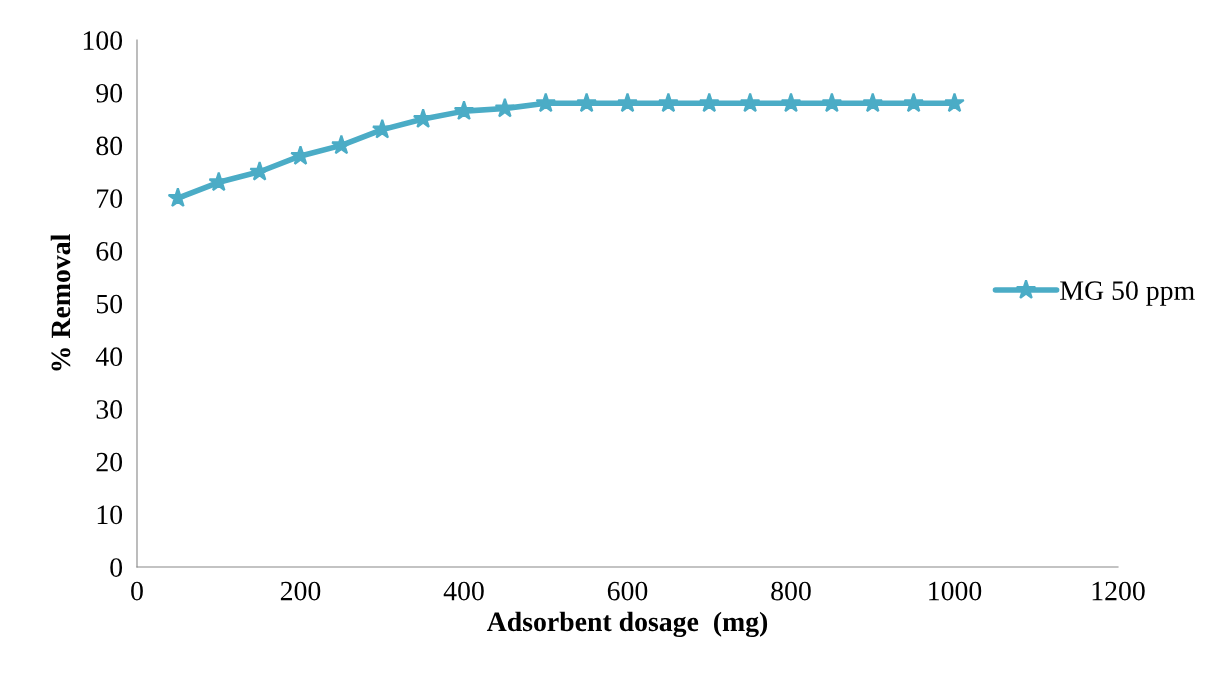 The height and width of the screenshot is (679, 1220). I want to click on x-axis-title: Adsorbent dosage (mg), so click(627, 624).